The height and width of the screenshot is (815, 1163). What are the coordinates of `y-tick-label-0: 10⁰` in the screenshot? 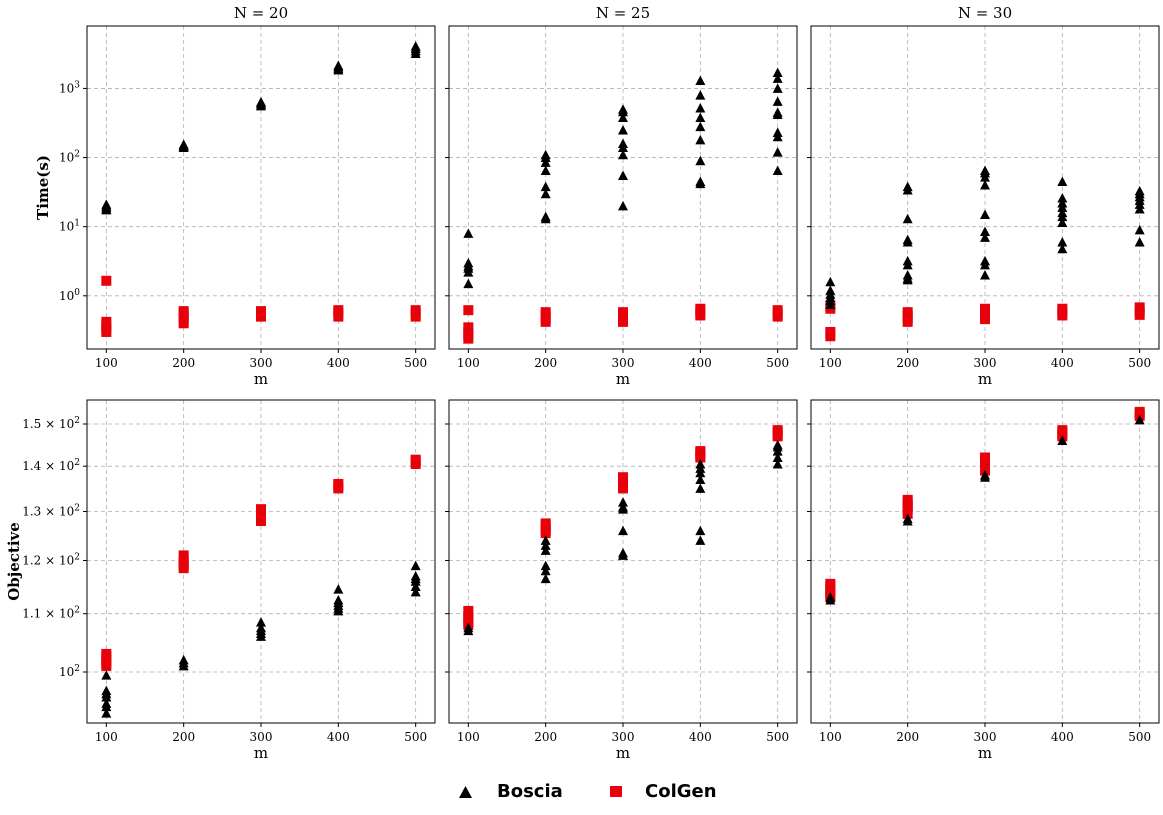 It's located at (69, 295).